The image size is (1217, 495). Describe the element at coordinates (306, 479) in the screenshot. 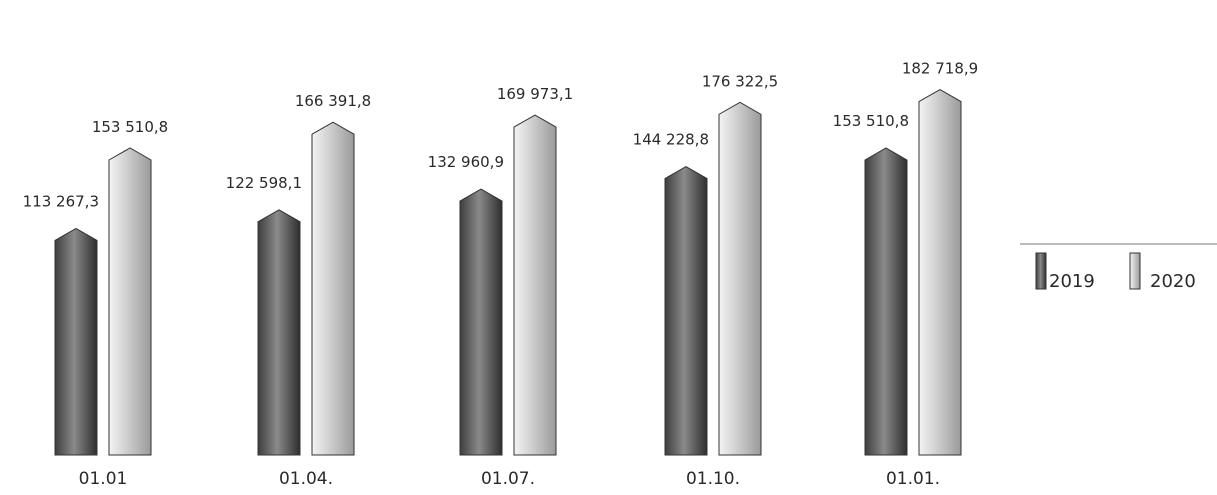

I see `category-label-2: 01.04.` at that location.